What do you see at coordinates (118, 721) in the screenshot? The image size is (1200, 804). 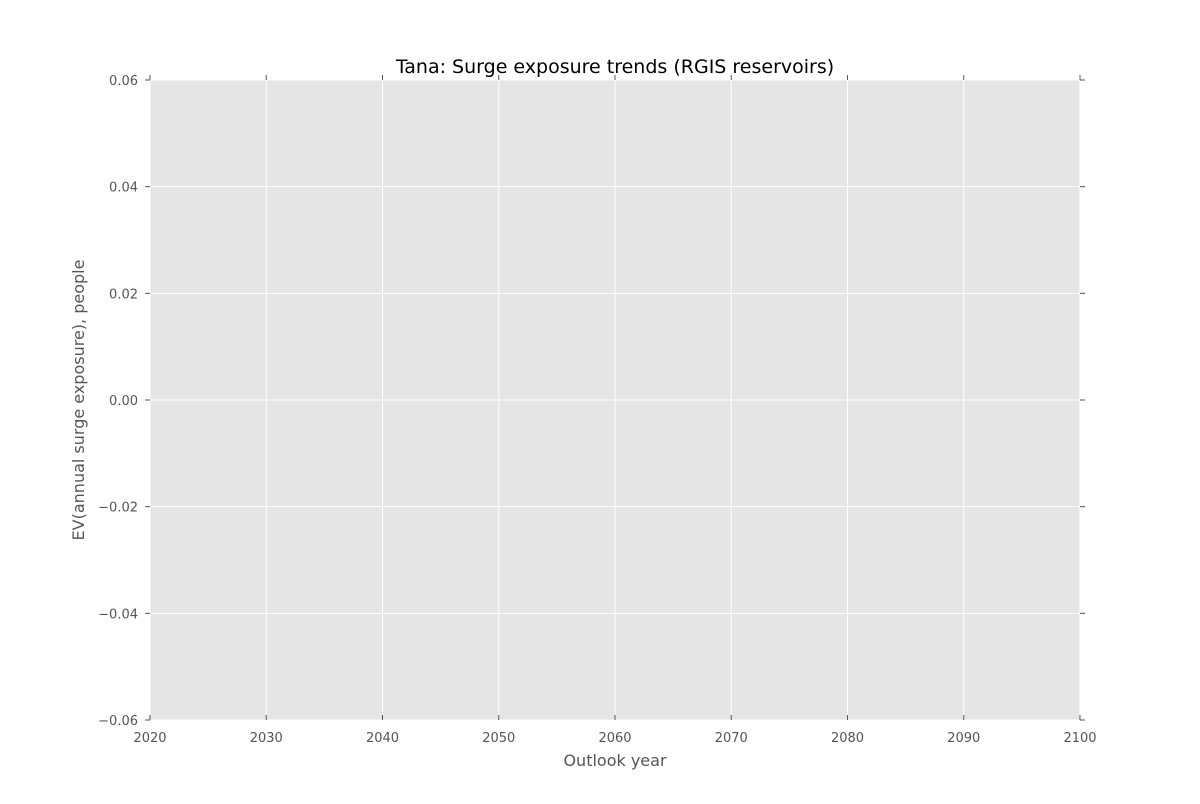 I see `y-tick-label: −0.06` at bounding box center [118, 721].